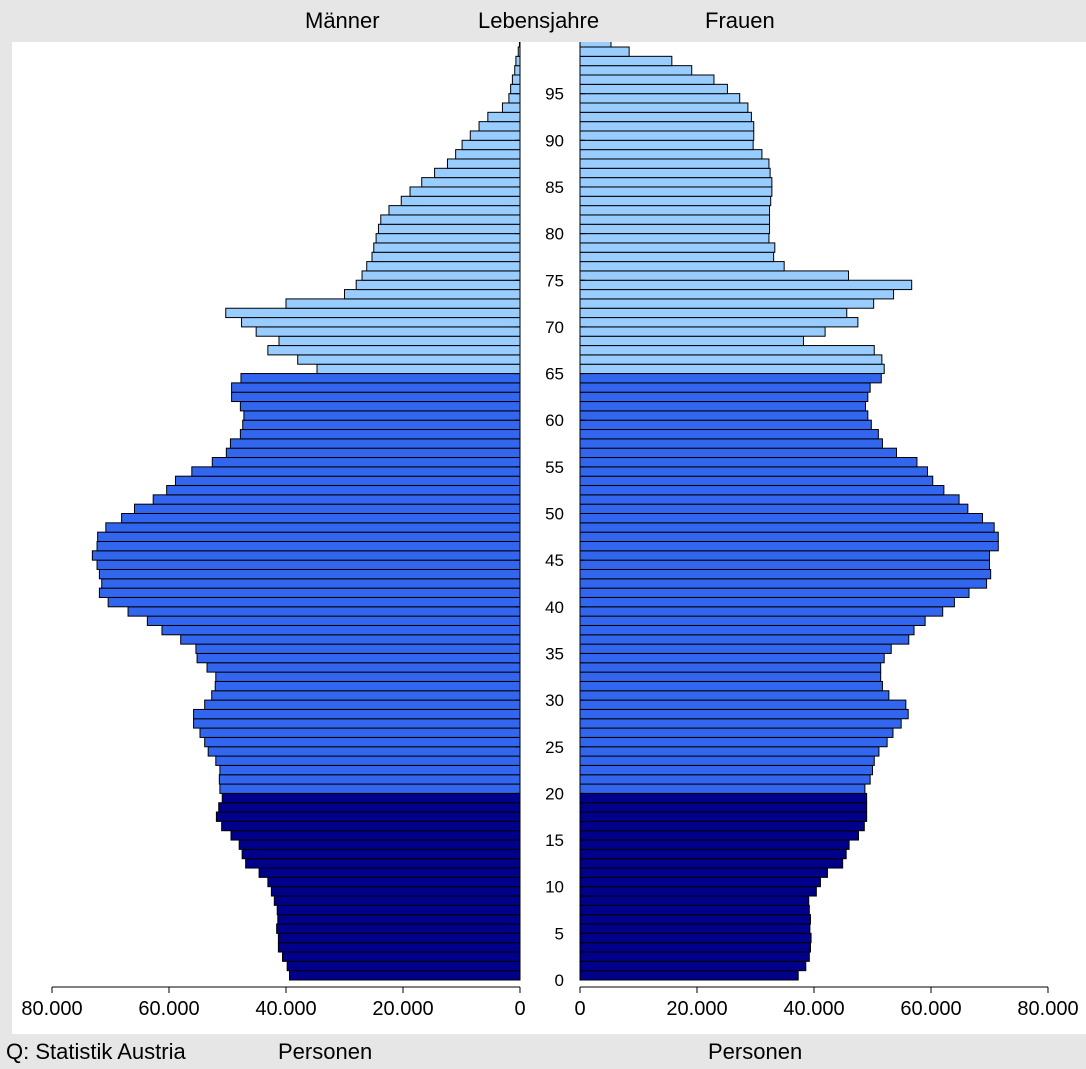  What do you see at coordinates (96, 1051) in the screenshot?
I see `source-label: Q: Statistik Austria` at bounding box center [96, 1051].